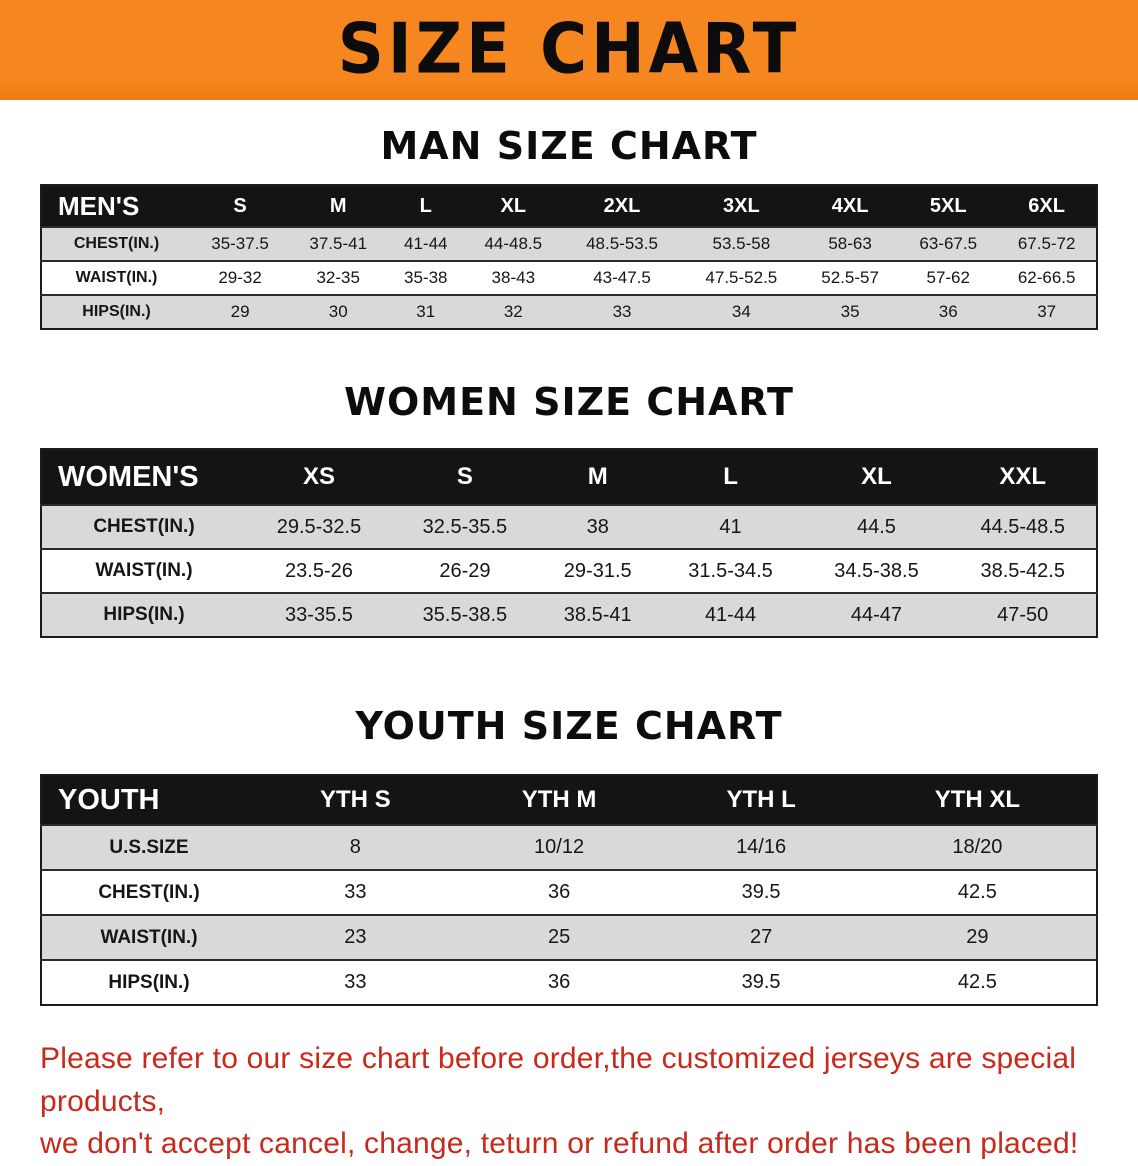 This screenshot has height=1166, width=1138. I want to click on size-value-cell: 41, so click(730, 526).